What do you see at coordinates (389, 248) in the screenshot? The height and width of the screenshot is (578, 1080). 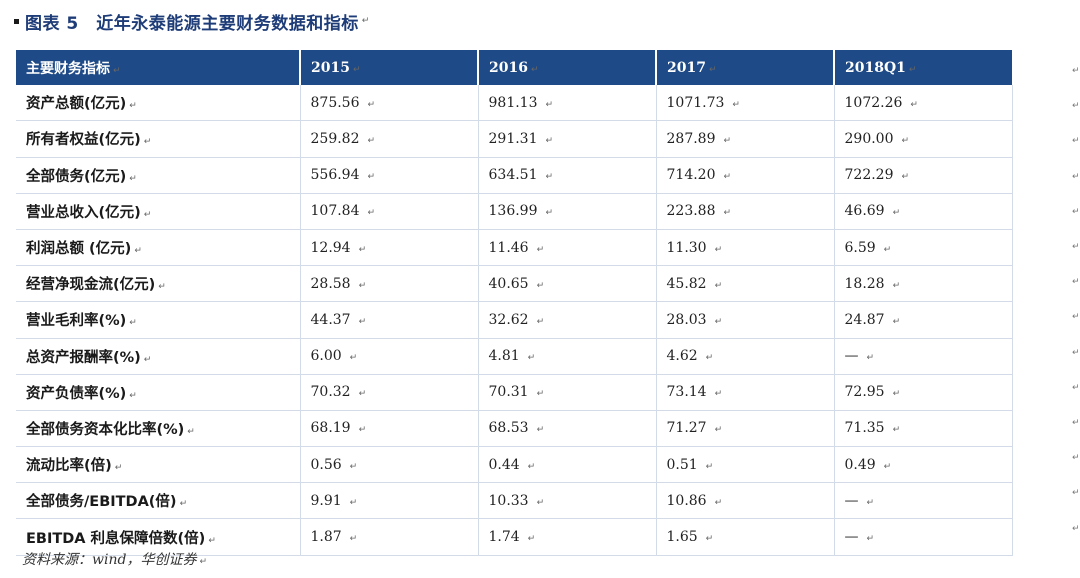 I see `value-cell: 12.94 ↵` at bounding box center [389, 248].